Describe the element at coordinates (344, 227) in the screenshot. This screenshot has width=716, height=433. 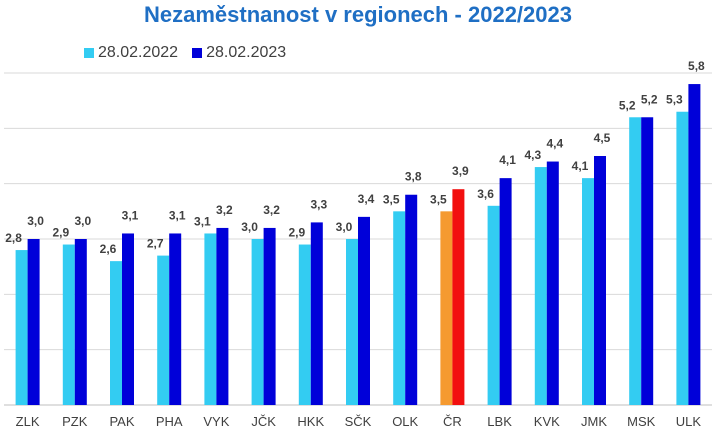
I see `data-label-series-1-cat-7: 3,0` at that location.